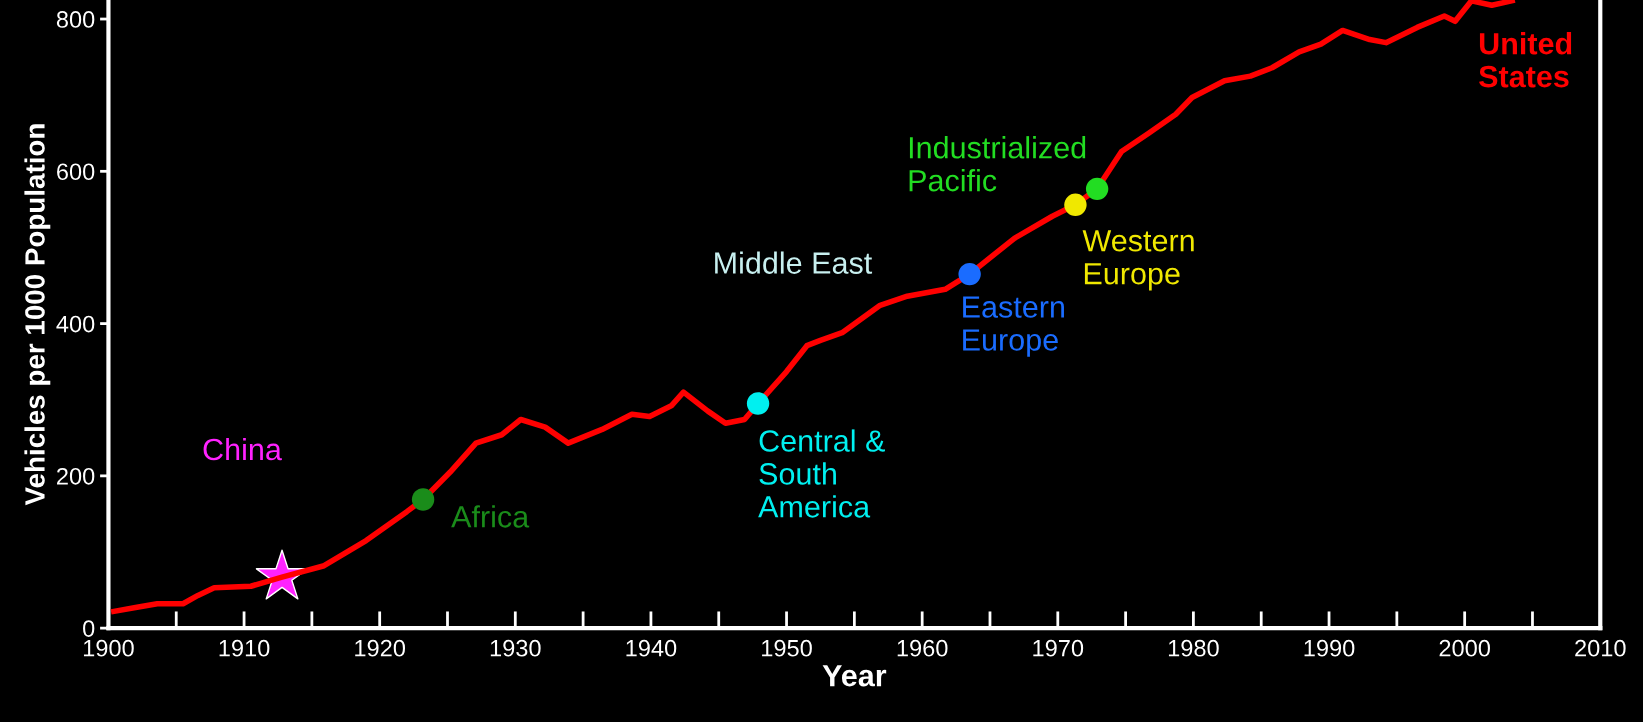 The image size is (1643, 722). Describe the element at coordinates (997, 164) in the screenshot. I see `series-label: Industrialized Pacific` at that location.